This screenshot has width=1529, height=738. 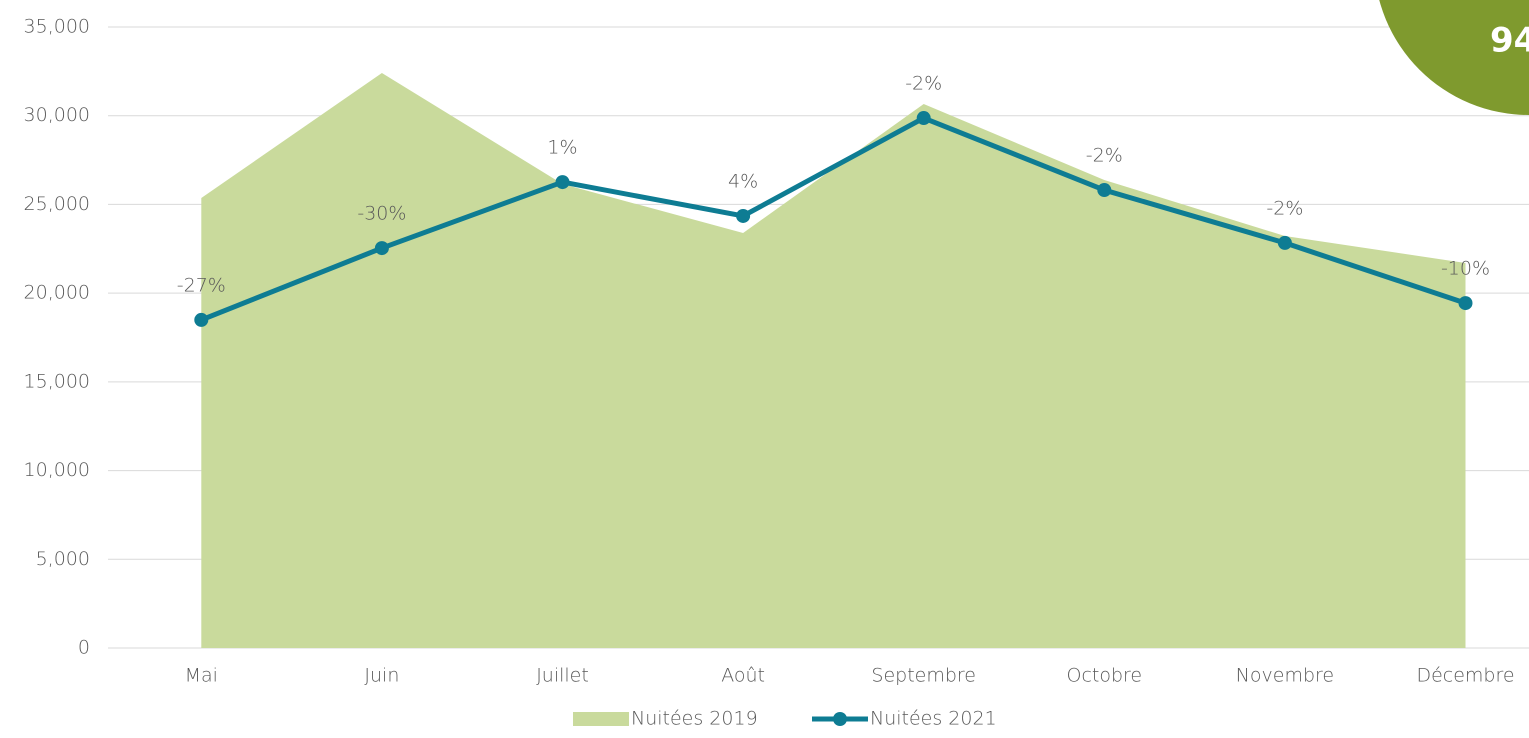 What do you see at coordinates (933, 719) in the screenshot?
I see `legend-label: Nuitées 2021` at bounding box center [933, 719].